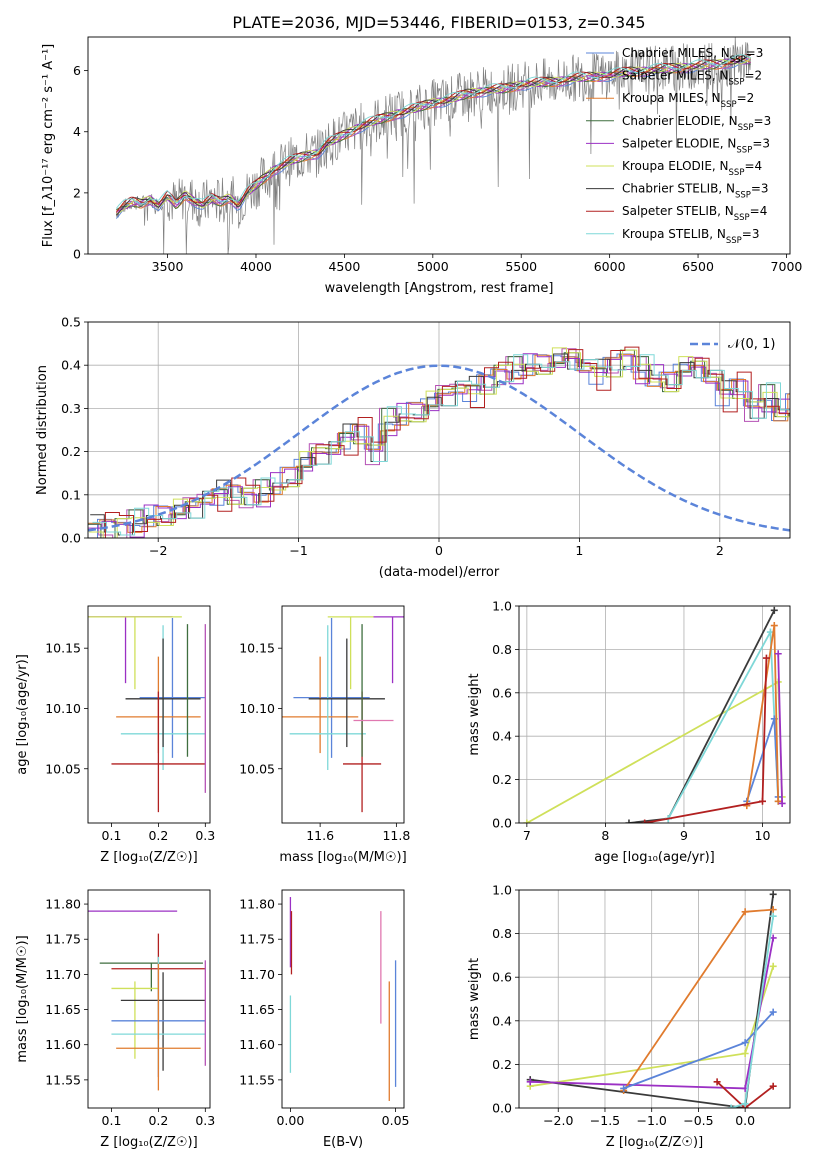 The width and height of the screenshot is (819, 1170). What do you see at coordinates (112, 835) in the screenshot?
I see `age_vs_Z-xtick-label: 0.1` at bounding box center [112, 835].